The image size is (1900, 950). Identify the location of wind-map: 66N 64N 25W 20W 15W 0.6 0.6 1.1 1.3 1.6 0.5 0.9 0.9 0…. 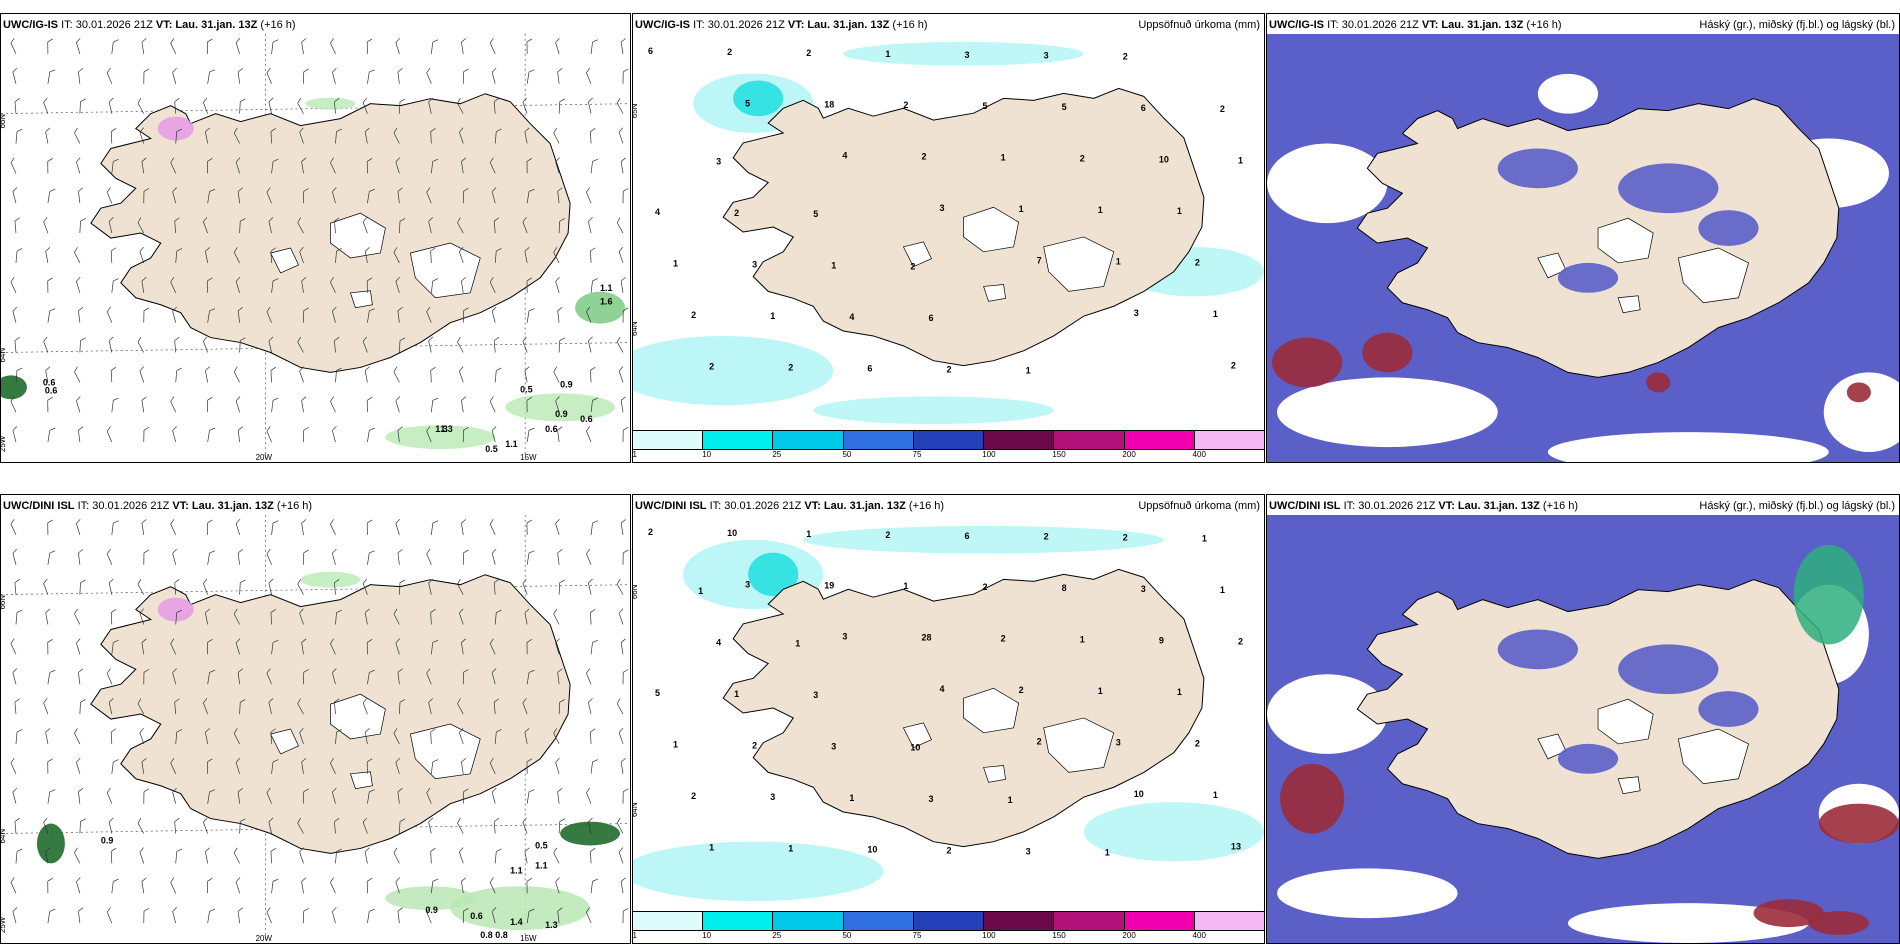
(315, 248).